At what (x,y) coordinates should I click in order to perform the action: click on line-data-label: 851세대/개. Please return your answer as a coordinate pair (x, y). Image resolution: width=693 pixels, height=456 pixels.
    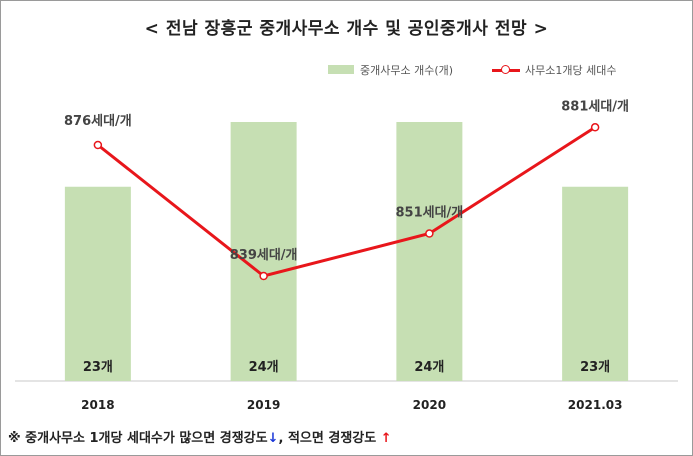
    Looking at the image, I should click on (429, 213).